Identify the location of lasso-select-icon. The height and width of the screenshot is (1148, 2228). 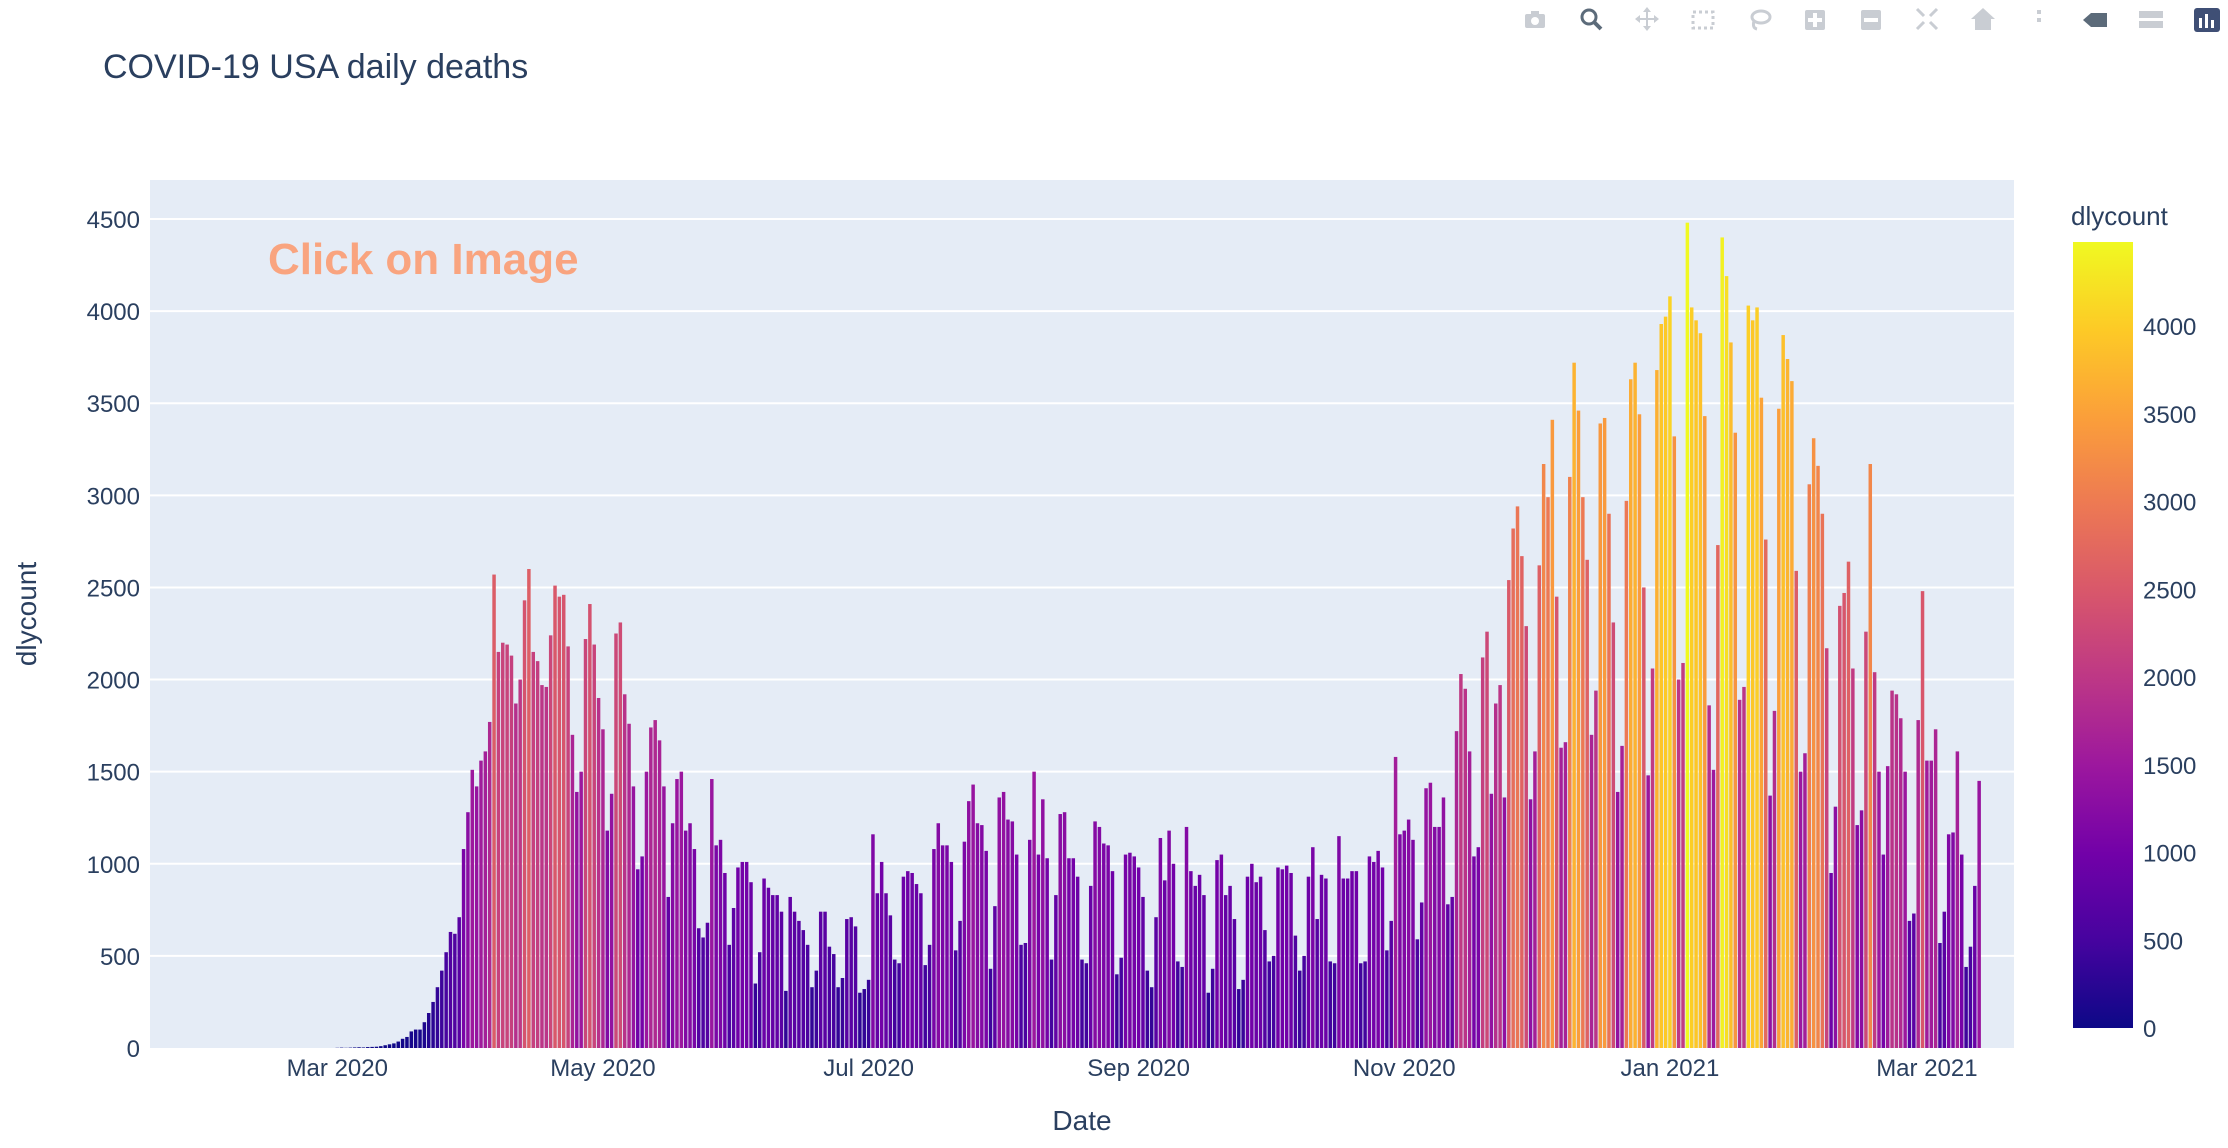
(1759, 15).